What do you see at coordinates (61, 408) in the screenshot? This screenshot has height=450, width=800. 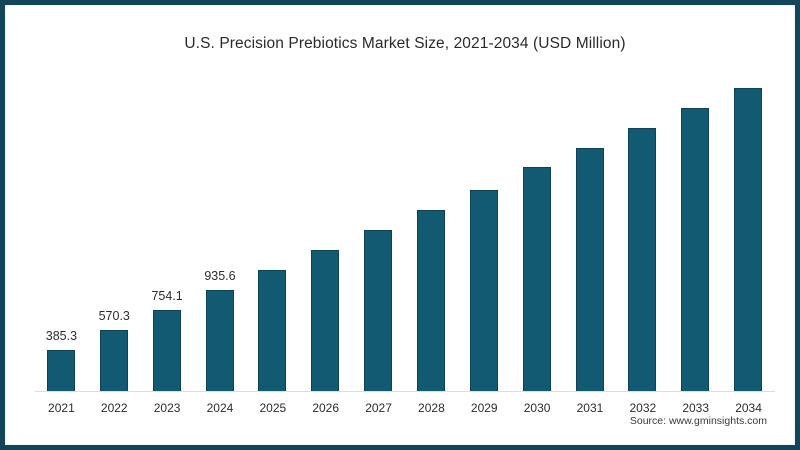 I see `x-axis-tick-label: 2021` at bounding box center [61, 408].